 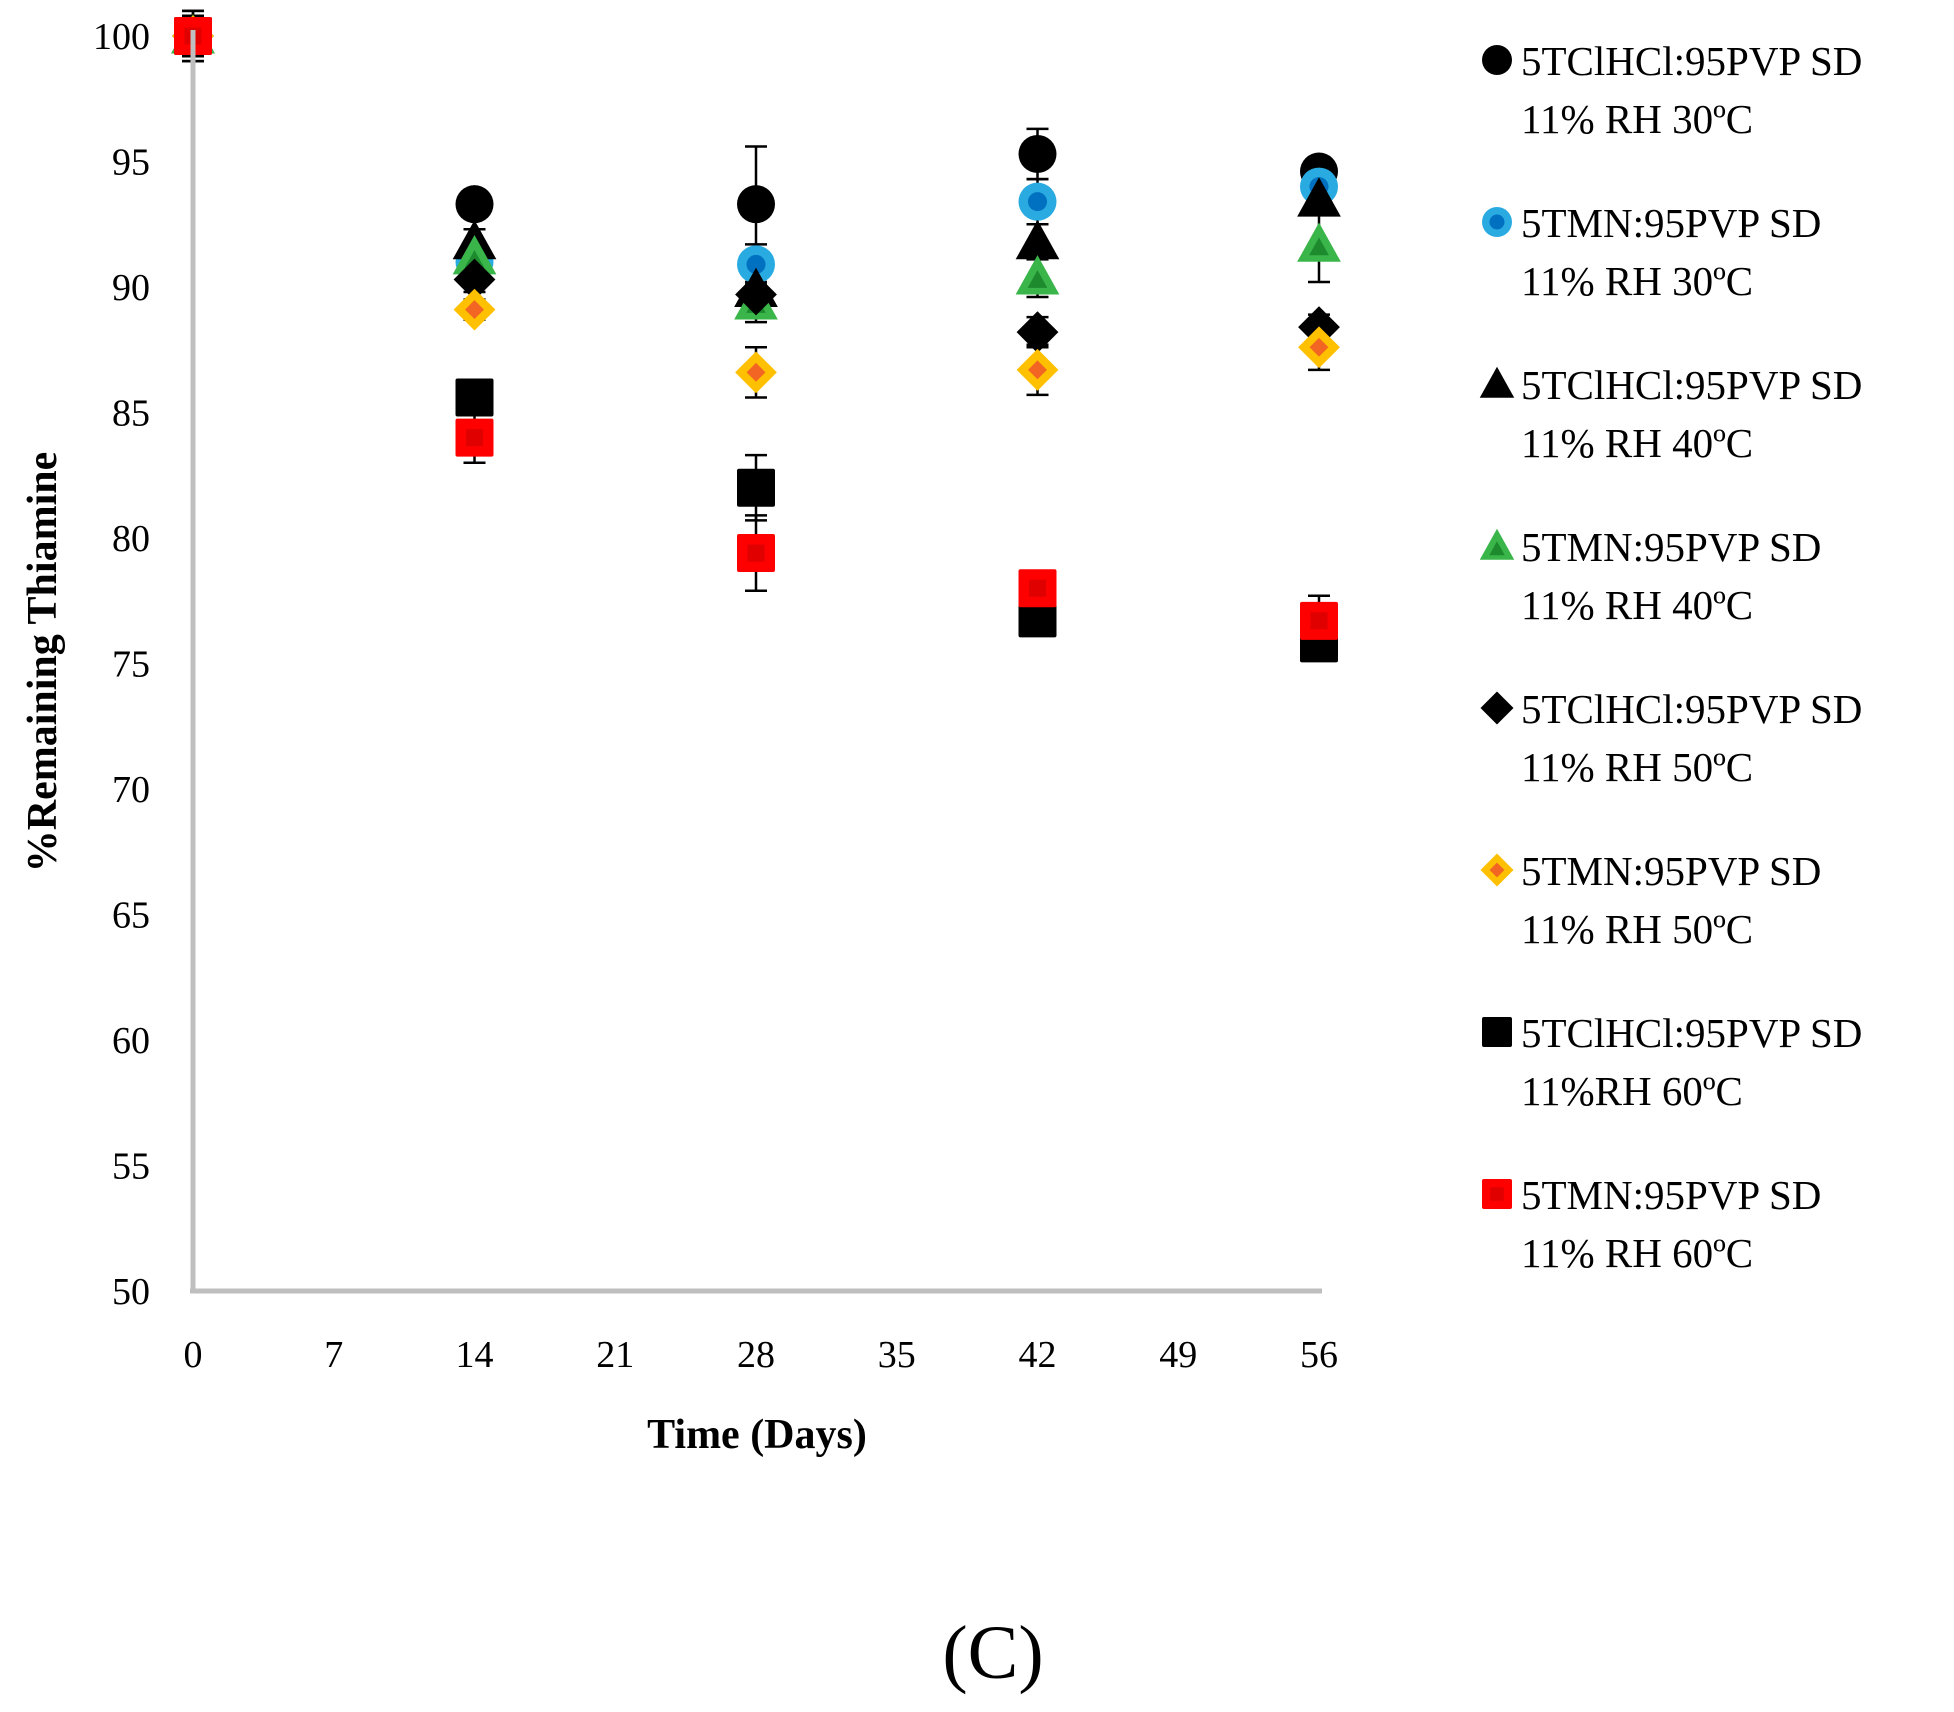 What do you see at coordinates (131, 1041) in the screenshot?
I see `y-tick-label: 60` at bounding box center [131, 1041].